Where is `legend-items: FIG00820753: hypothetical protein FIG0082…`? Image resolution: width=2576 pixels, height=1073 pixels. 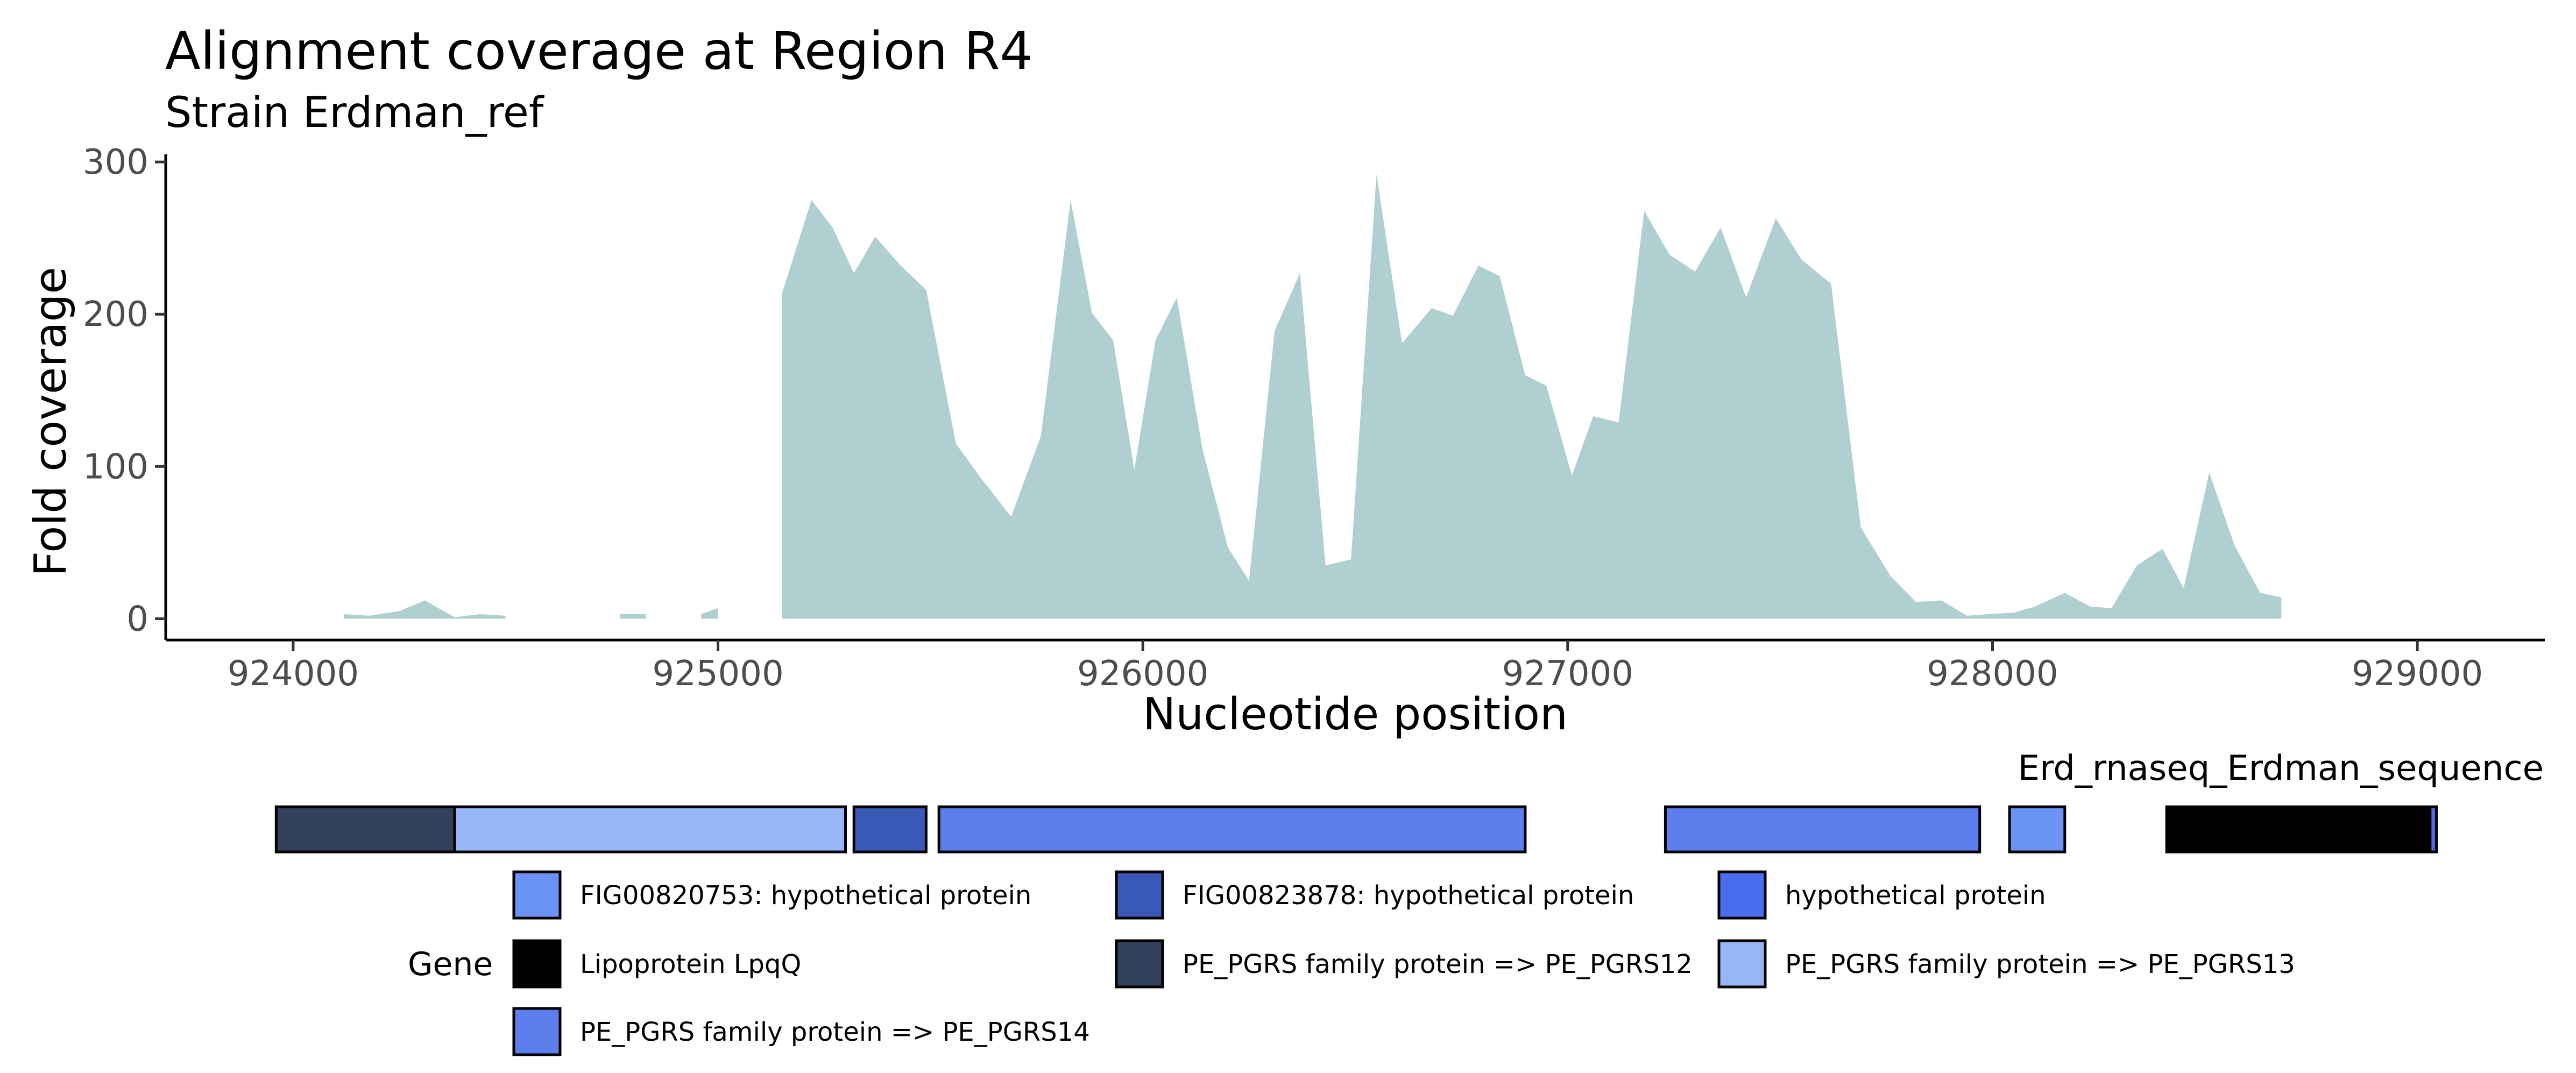 legend-items: FIG00820753: hypothetical protein FIG0082… is located at coordinates (1403, 963).